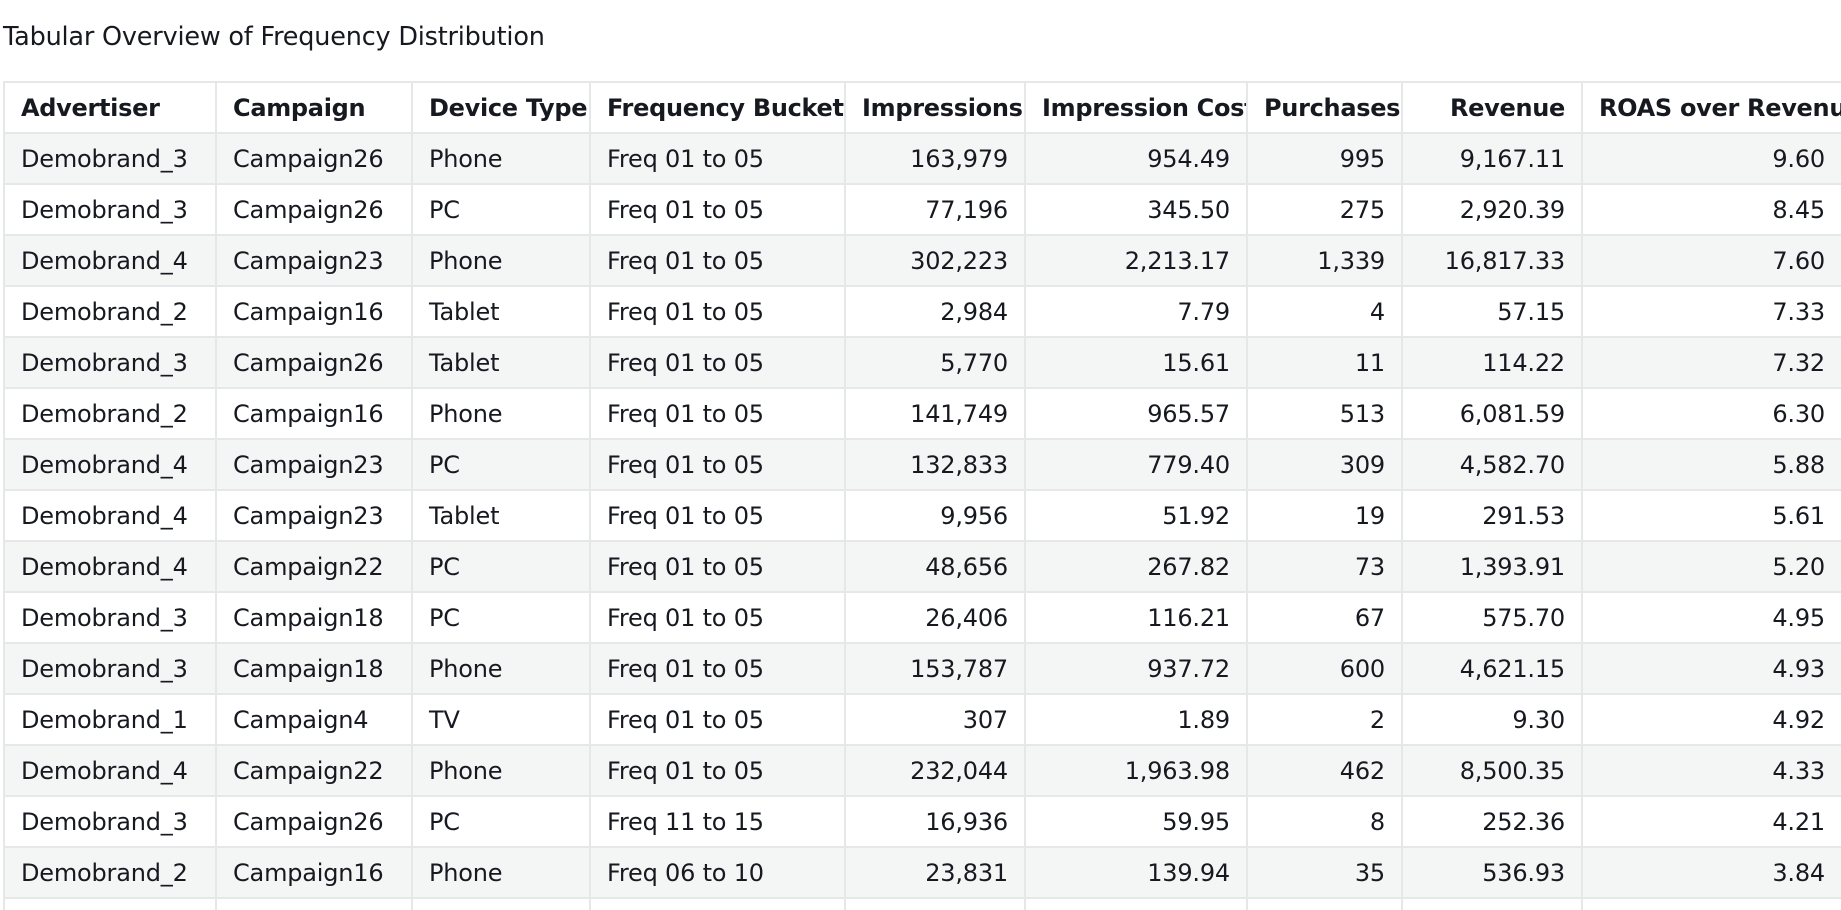  I want to click on cell-purchases: 275, so click(1324, 209).